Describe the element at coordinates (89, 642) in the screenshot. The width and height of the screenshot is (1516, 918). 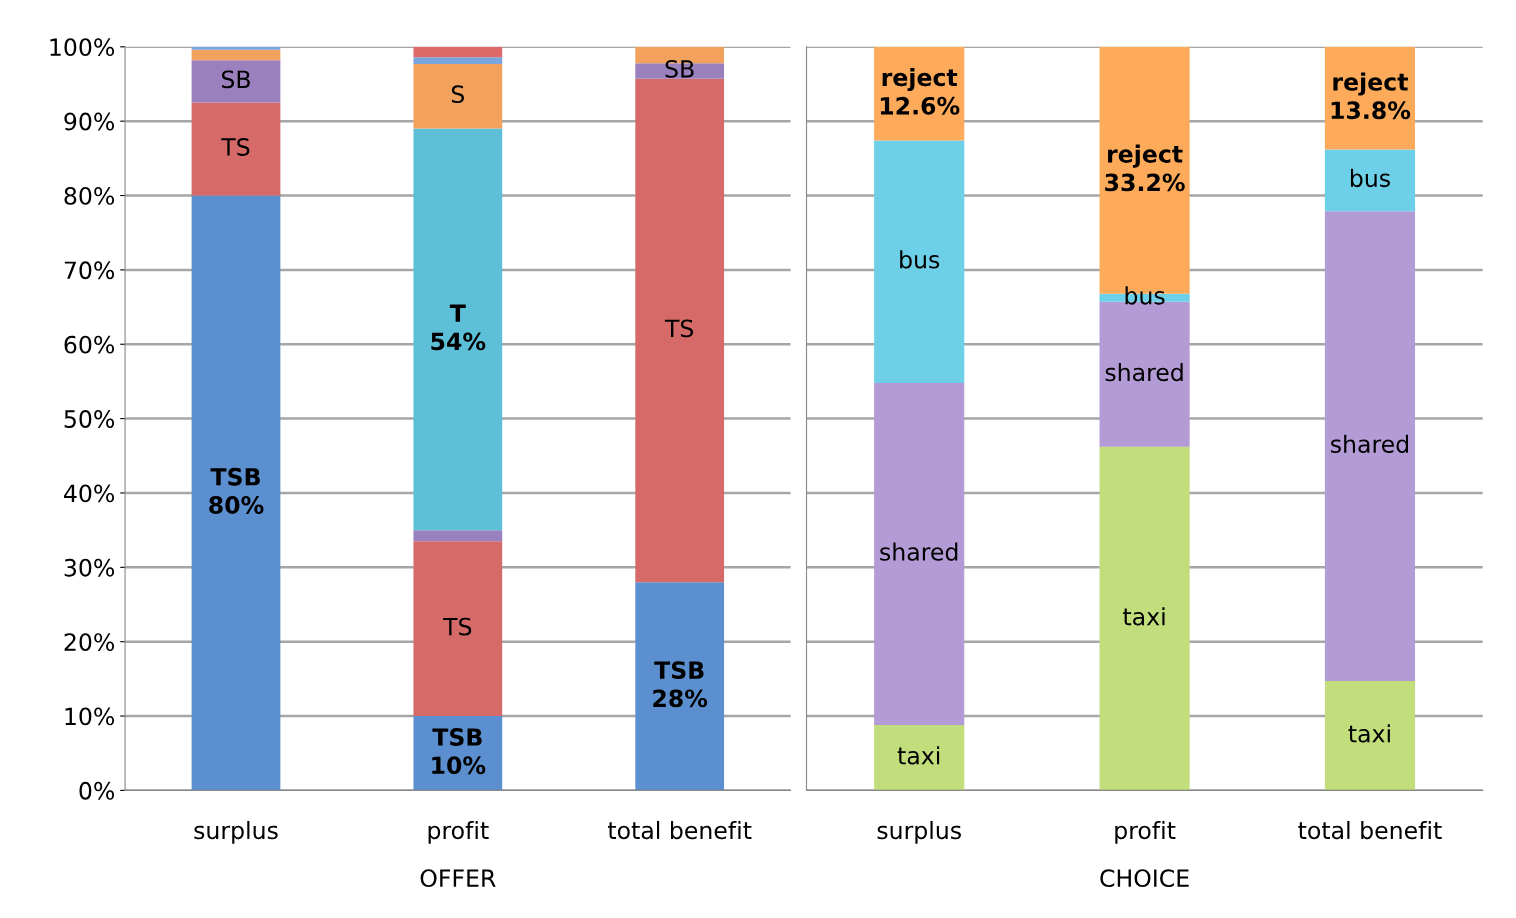
I see `y-tick-label: 20%` at that location.